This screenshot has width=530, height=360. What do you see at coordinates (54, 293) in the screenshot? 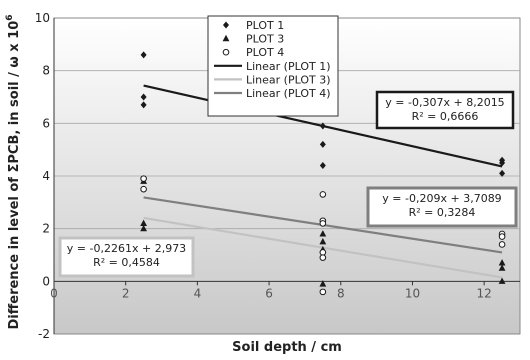
I see `x-tick-label: 0` at bounding box center [54, 293].